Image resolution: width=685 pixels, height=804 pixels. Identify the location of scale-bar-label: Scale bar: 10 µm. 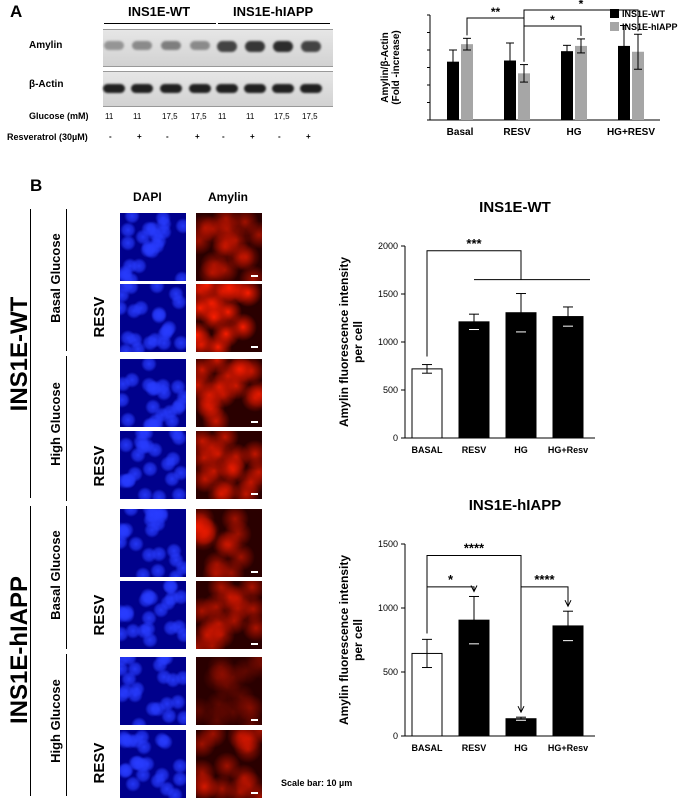
(317, 783).